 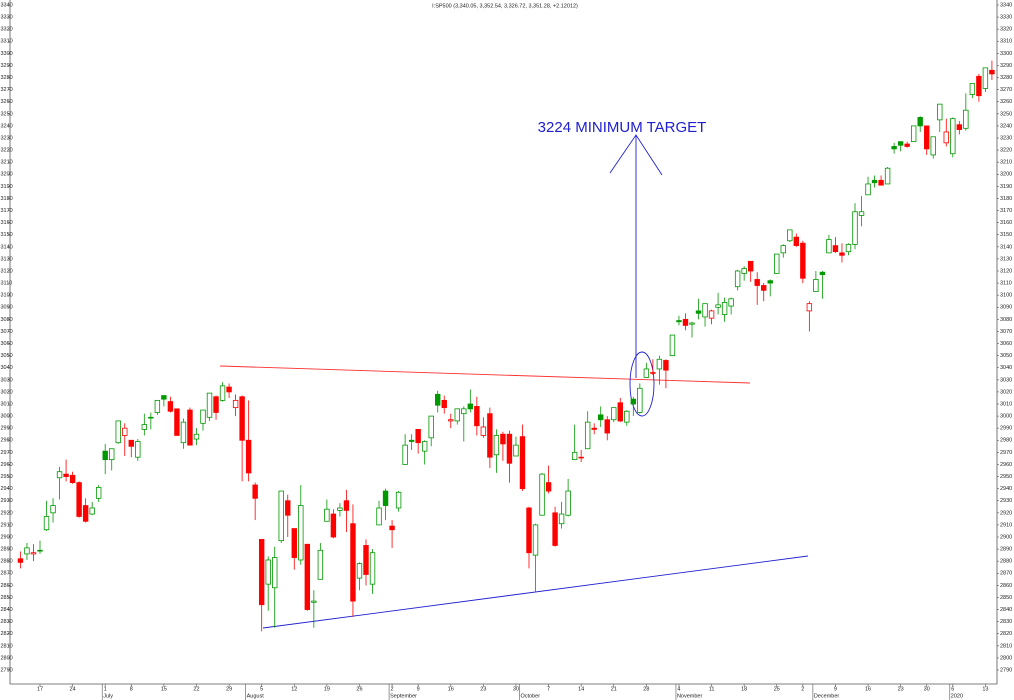 What do you see at coordinates (1006, 332) in the screenshot?
I see `y2-tick-label: 3070` at bounding box center [1006, 332].